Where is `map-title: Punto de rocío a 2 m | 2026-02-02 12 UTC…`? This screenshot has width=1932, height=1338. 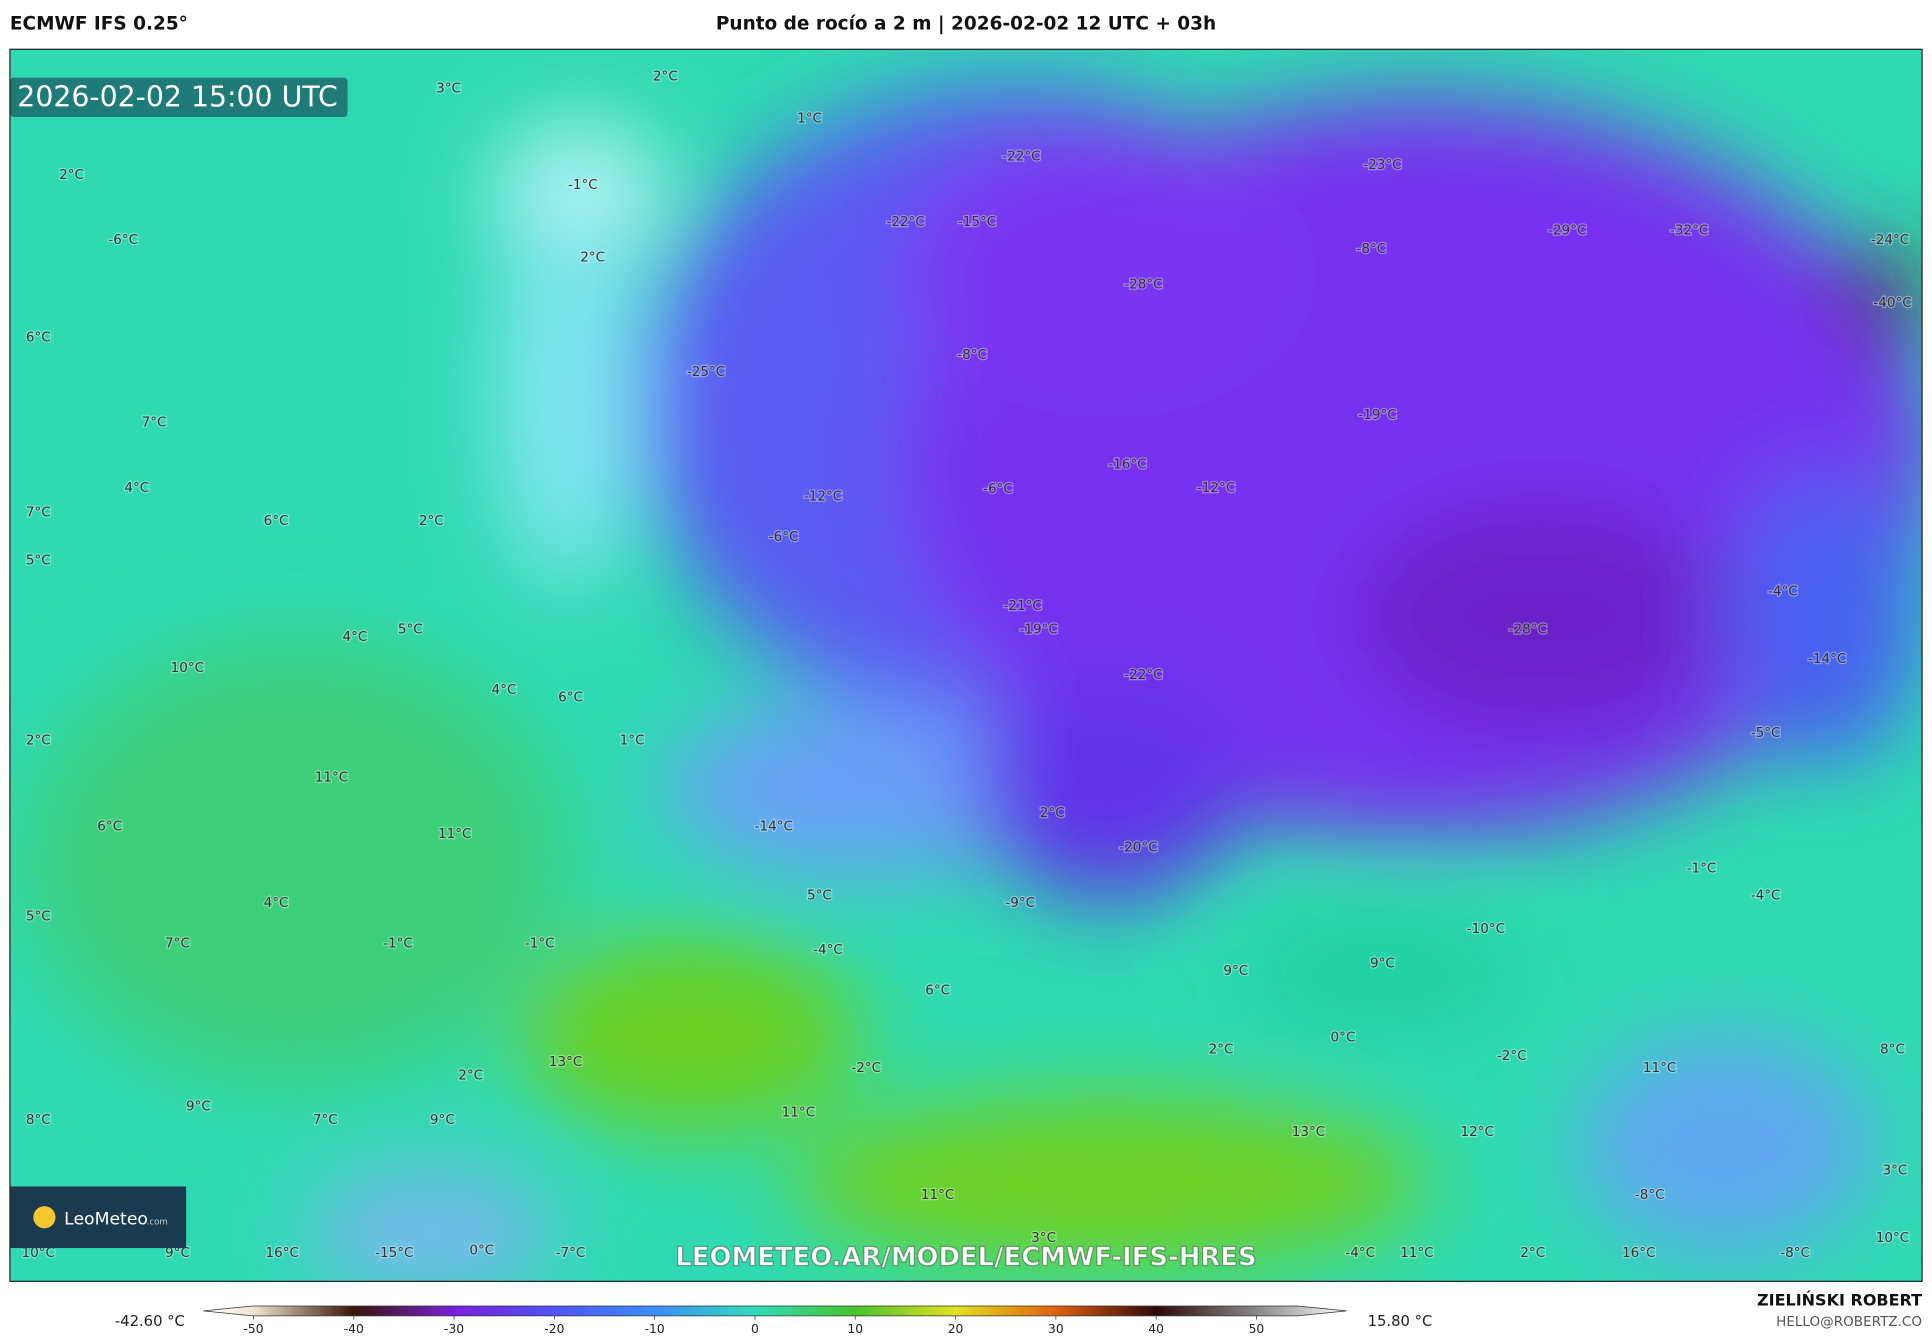
map-title: Punto de rocío a 2 m | 2026-02-02 12 UTC… is located at coordinates (966, 24).